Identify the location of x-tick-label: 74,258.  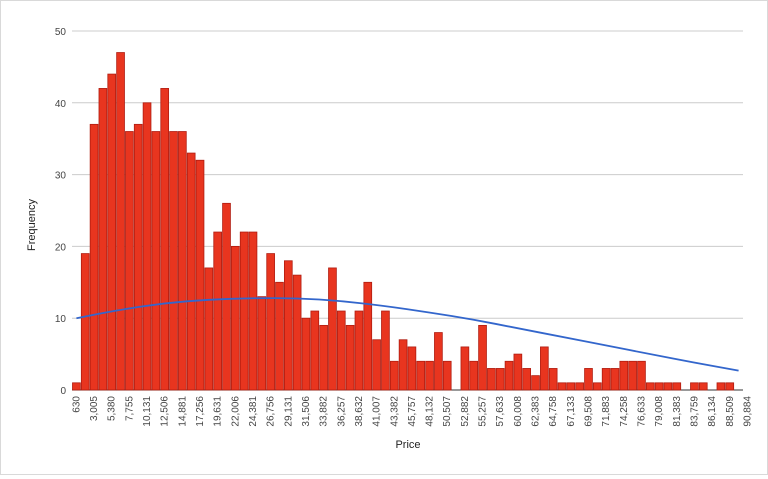
(624, 411).